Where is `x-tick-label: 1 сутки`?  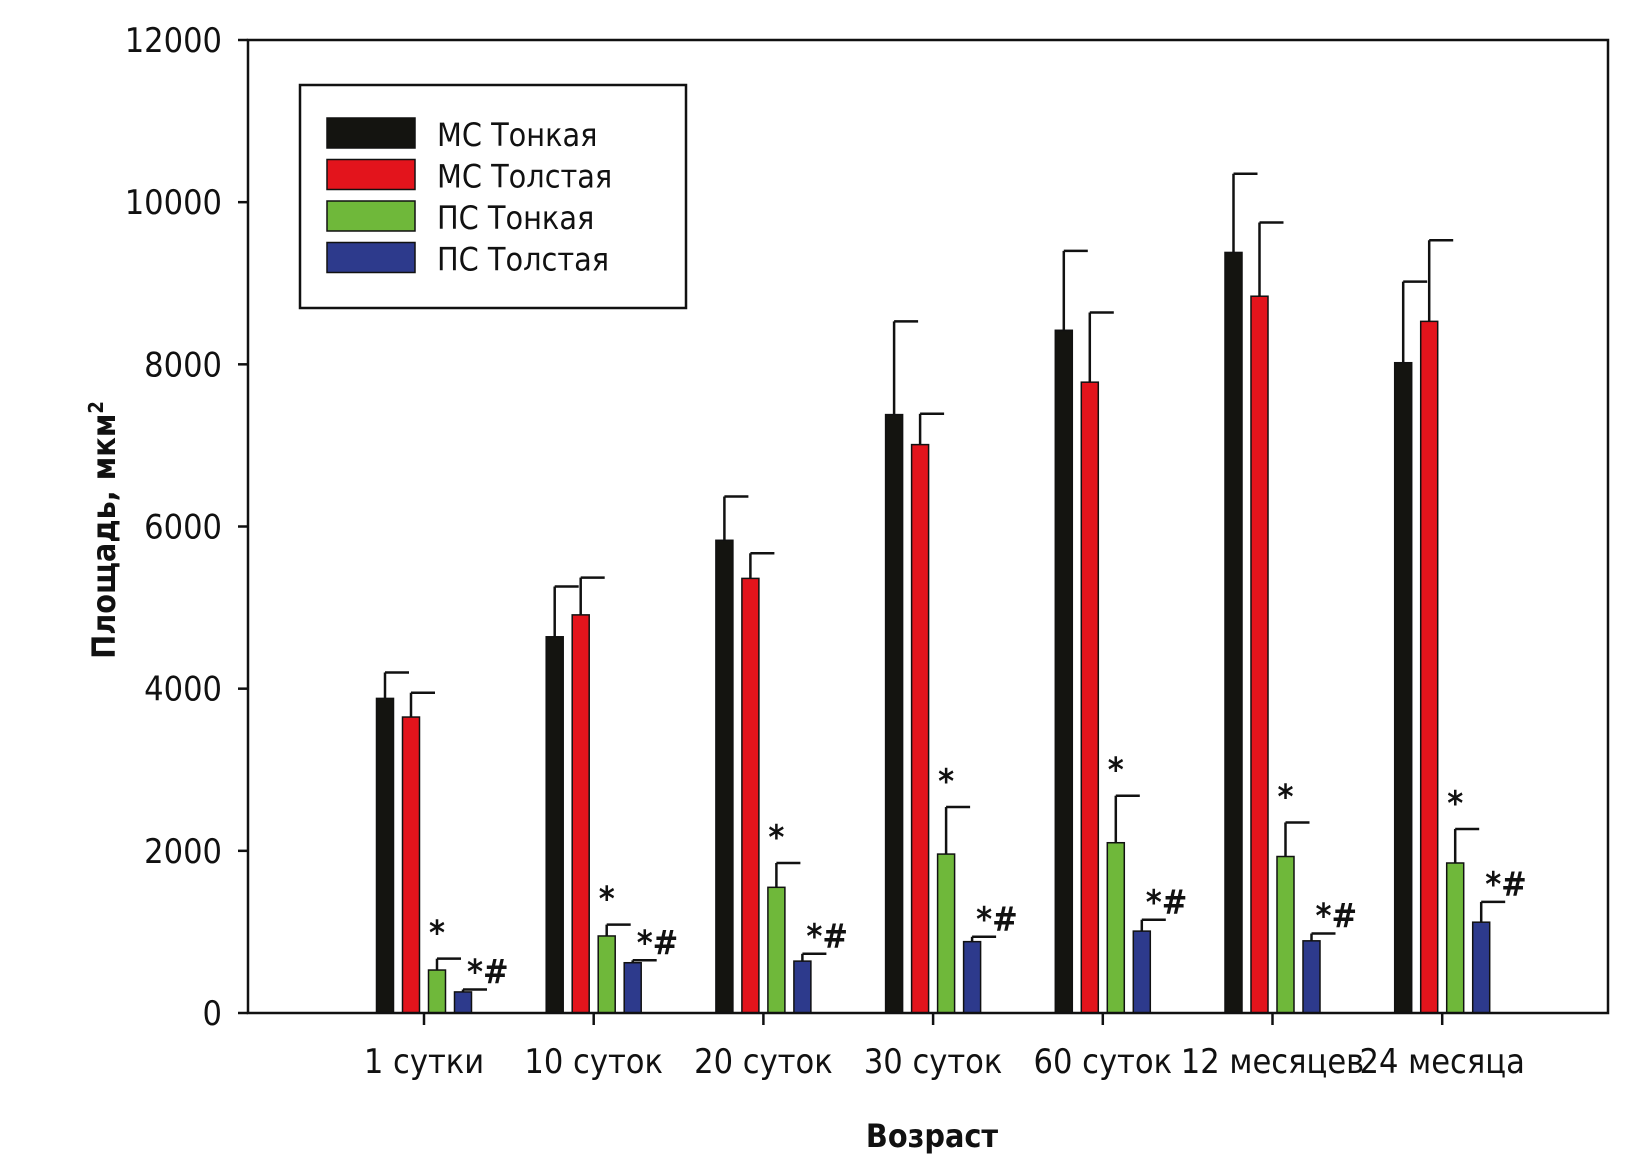 x-tick-label: 1 сутки is located at coordinates (424, 1062).